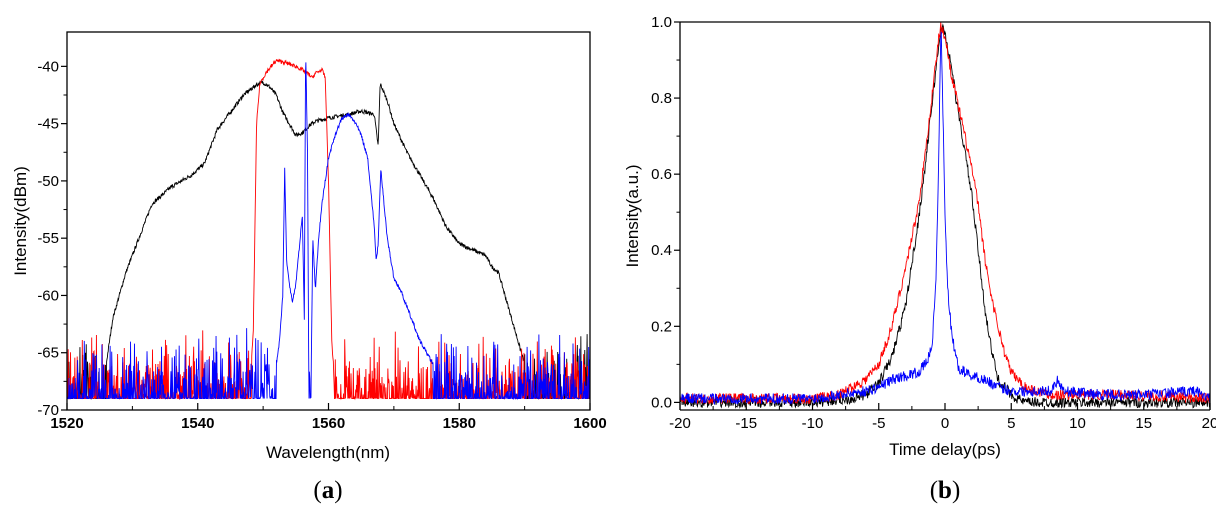  I want to click on panel-a-y-tick-label: -40, so click(48, 66).